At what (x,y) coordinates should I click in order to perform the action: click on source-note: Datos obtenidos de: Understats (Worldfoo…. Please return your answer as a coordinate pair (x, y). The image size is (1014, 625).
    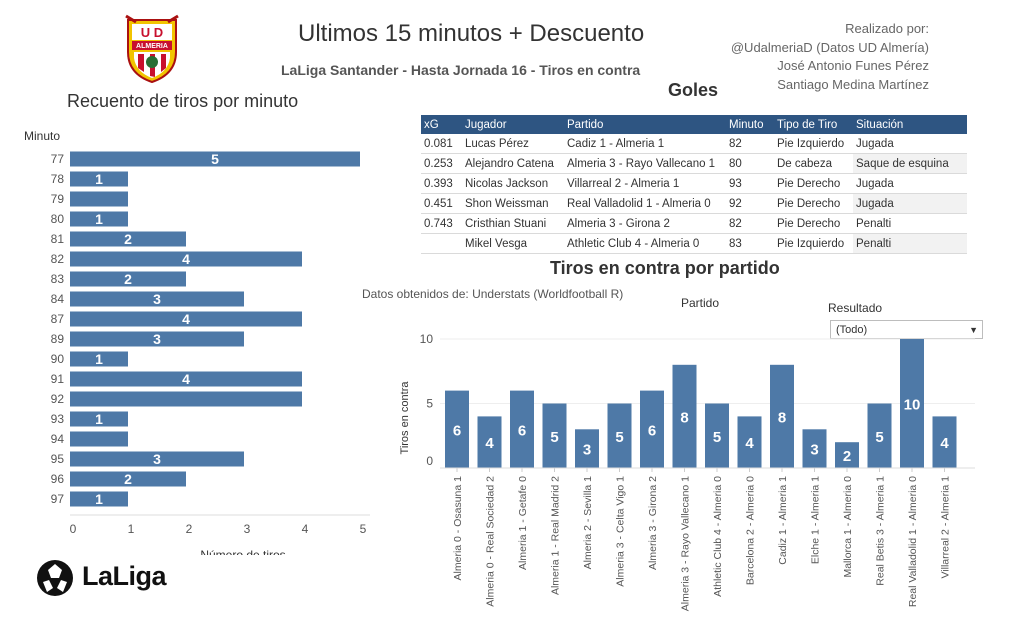
    Looking at the image, I should click on (493, 294).